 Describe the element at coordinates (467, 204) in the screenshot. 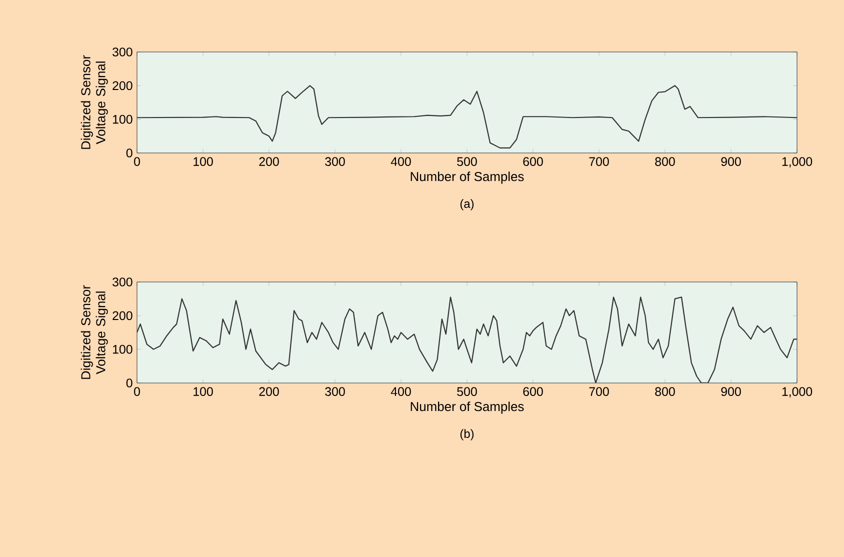

I see `text: (a)` at that location.